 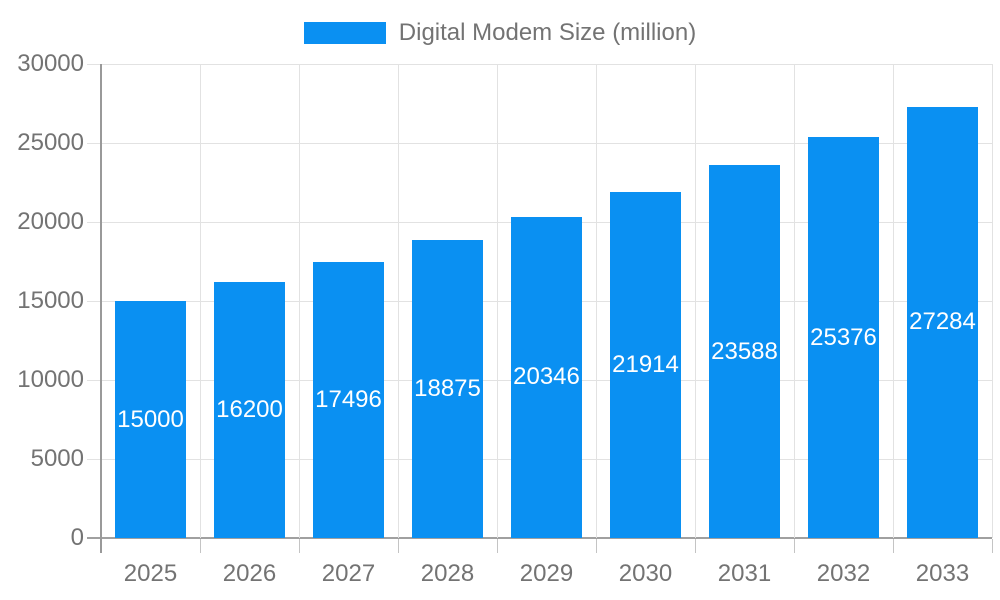 What do you see at coordinates (50, 142) in the screenshot?
I see `y-tick-label-25000: 25000` at bounding box center [50, 142].